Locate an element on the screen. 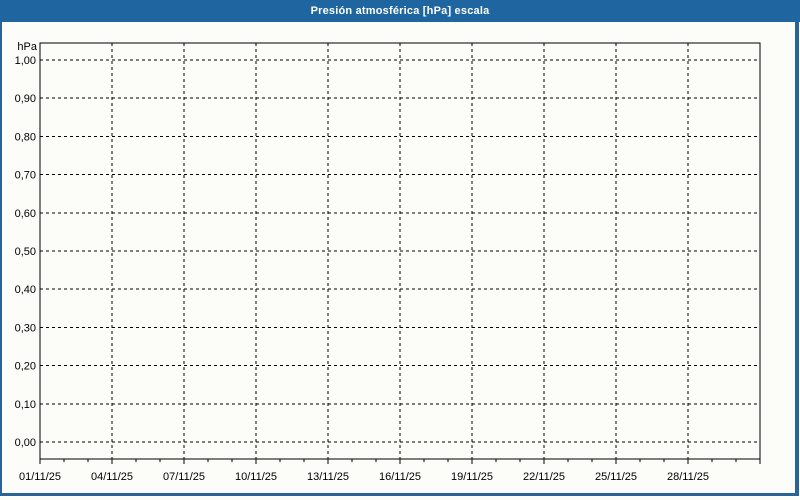  y-tick-label: 0,50 is located at coordinates (25, 252).